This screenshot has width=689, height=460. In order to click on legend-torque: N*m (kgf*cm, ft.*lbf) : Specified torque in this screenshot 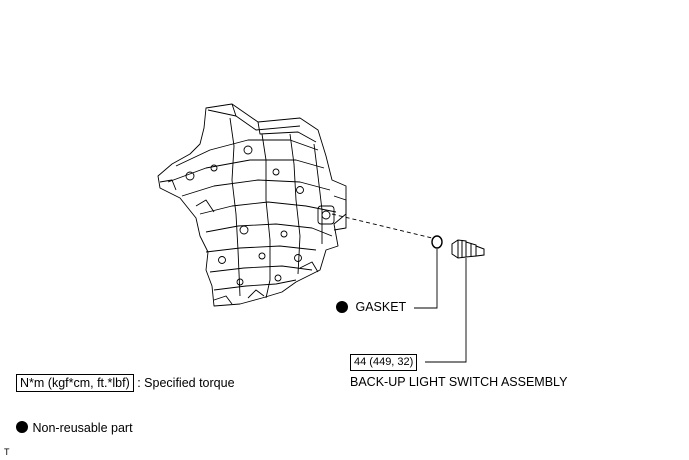, I will do `click(125, 383)`.